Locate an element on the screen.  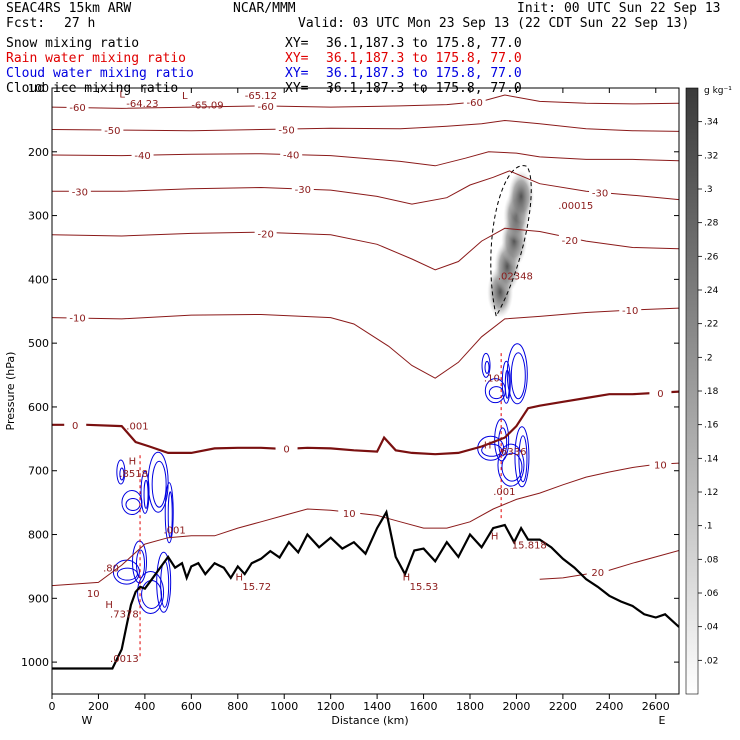
plot-annotation: L is located at coordinates (185, 96).